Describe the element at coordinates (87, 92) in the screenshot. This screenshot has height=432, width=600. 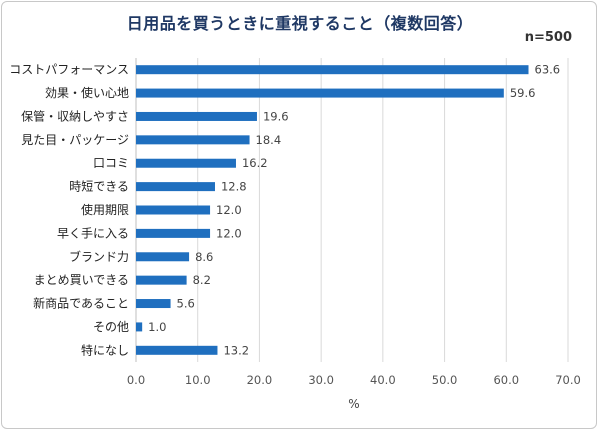
I see `category-label: 効果・使い心地` at that location.